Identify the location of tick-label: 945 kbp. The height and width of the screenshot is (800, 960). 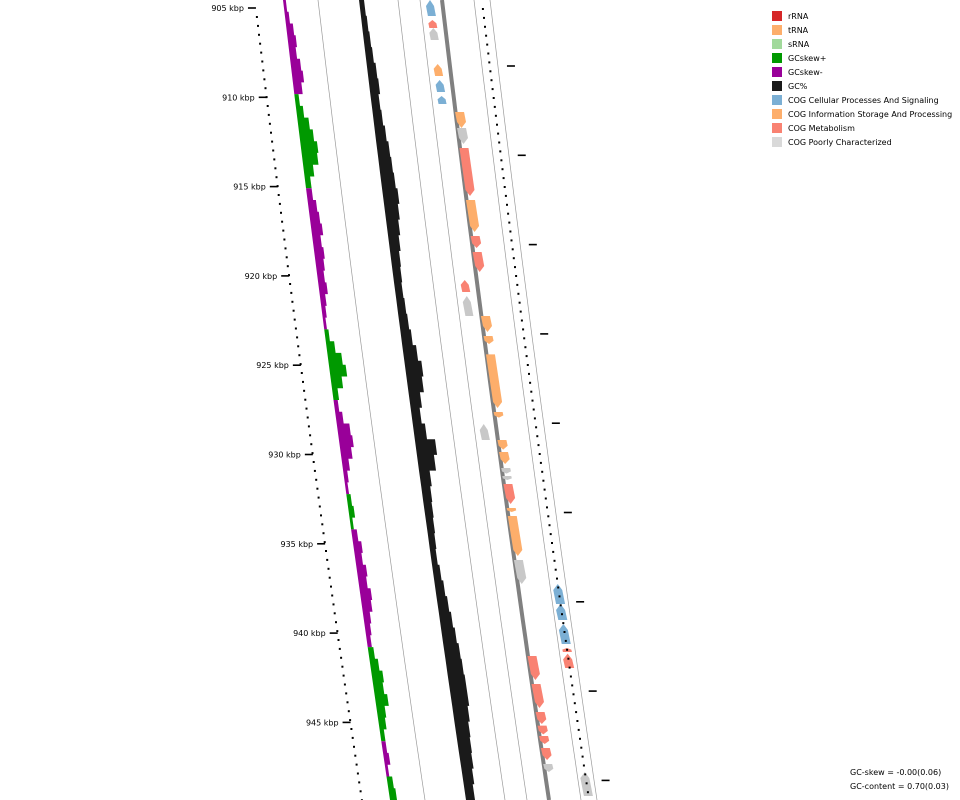
(322, 722).